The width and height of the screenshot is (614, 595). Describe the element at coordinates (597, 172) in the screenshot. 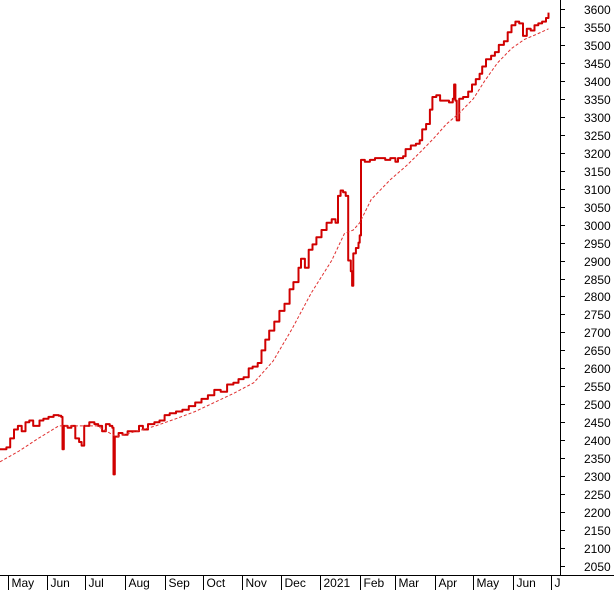

I see `y-tick-label: 3150` at that location.